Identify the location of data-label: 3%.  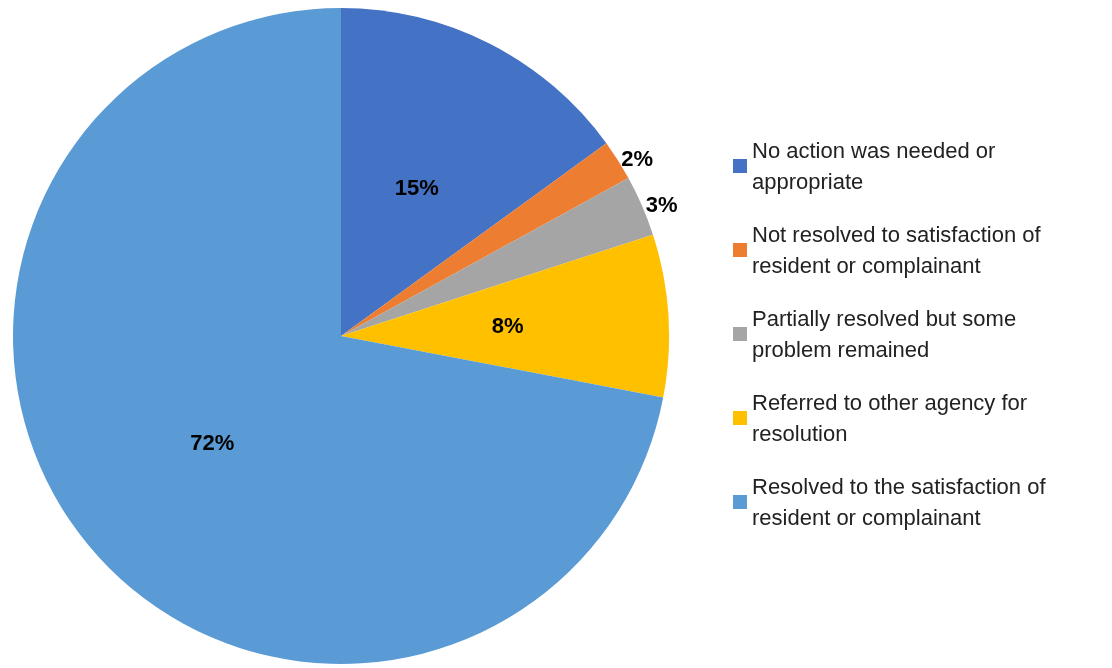
(661, 204).